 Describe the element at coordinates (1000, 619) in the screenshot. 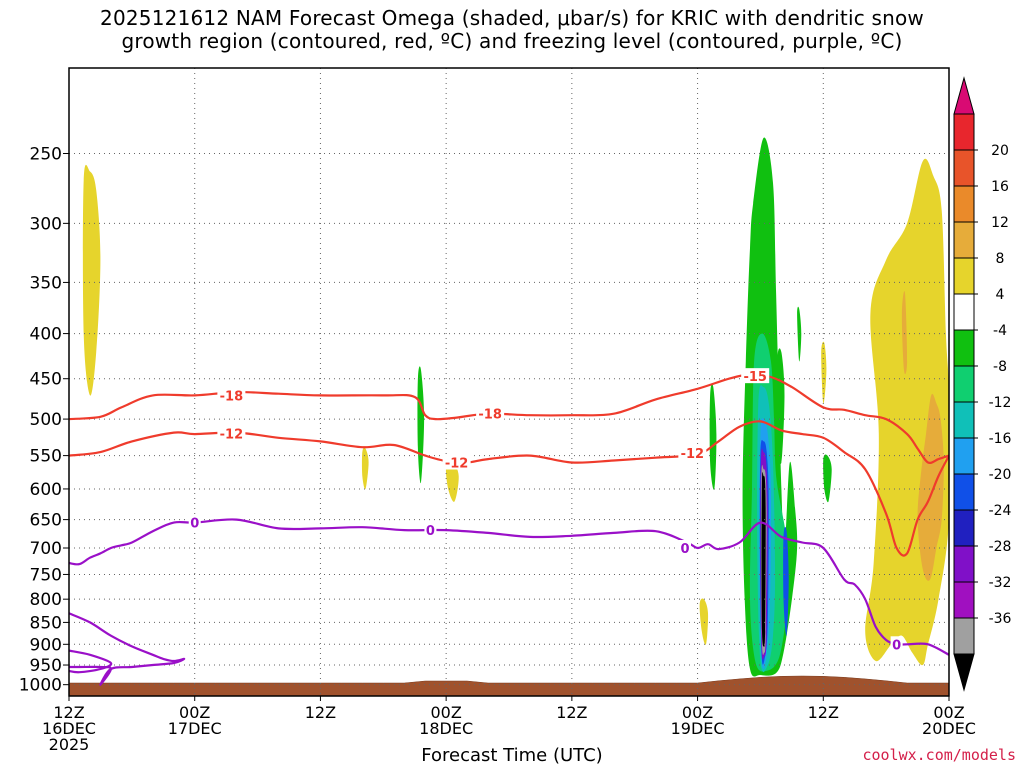

I see `colorbar-label: -36` at that location.